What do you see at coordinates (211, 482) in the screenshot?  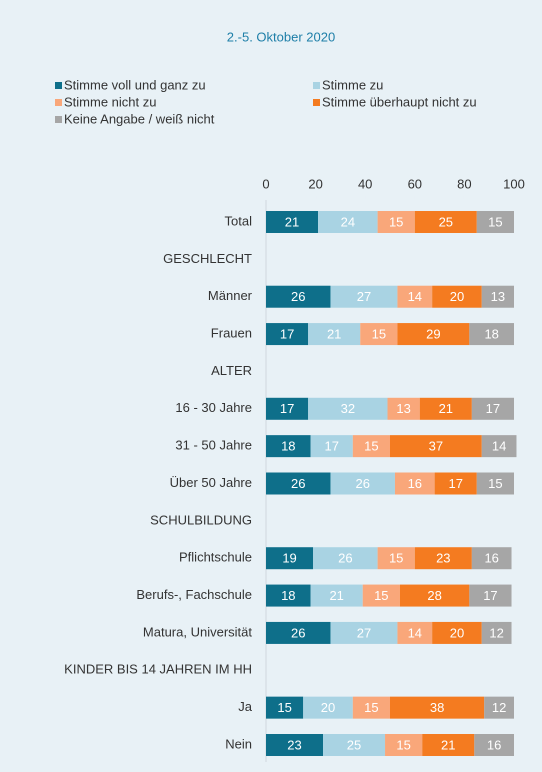 I see `y-tick-label: Über 50 Jahre` at bounding box center [211, 482].